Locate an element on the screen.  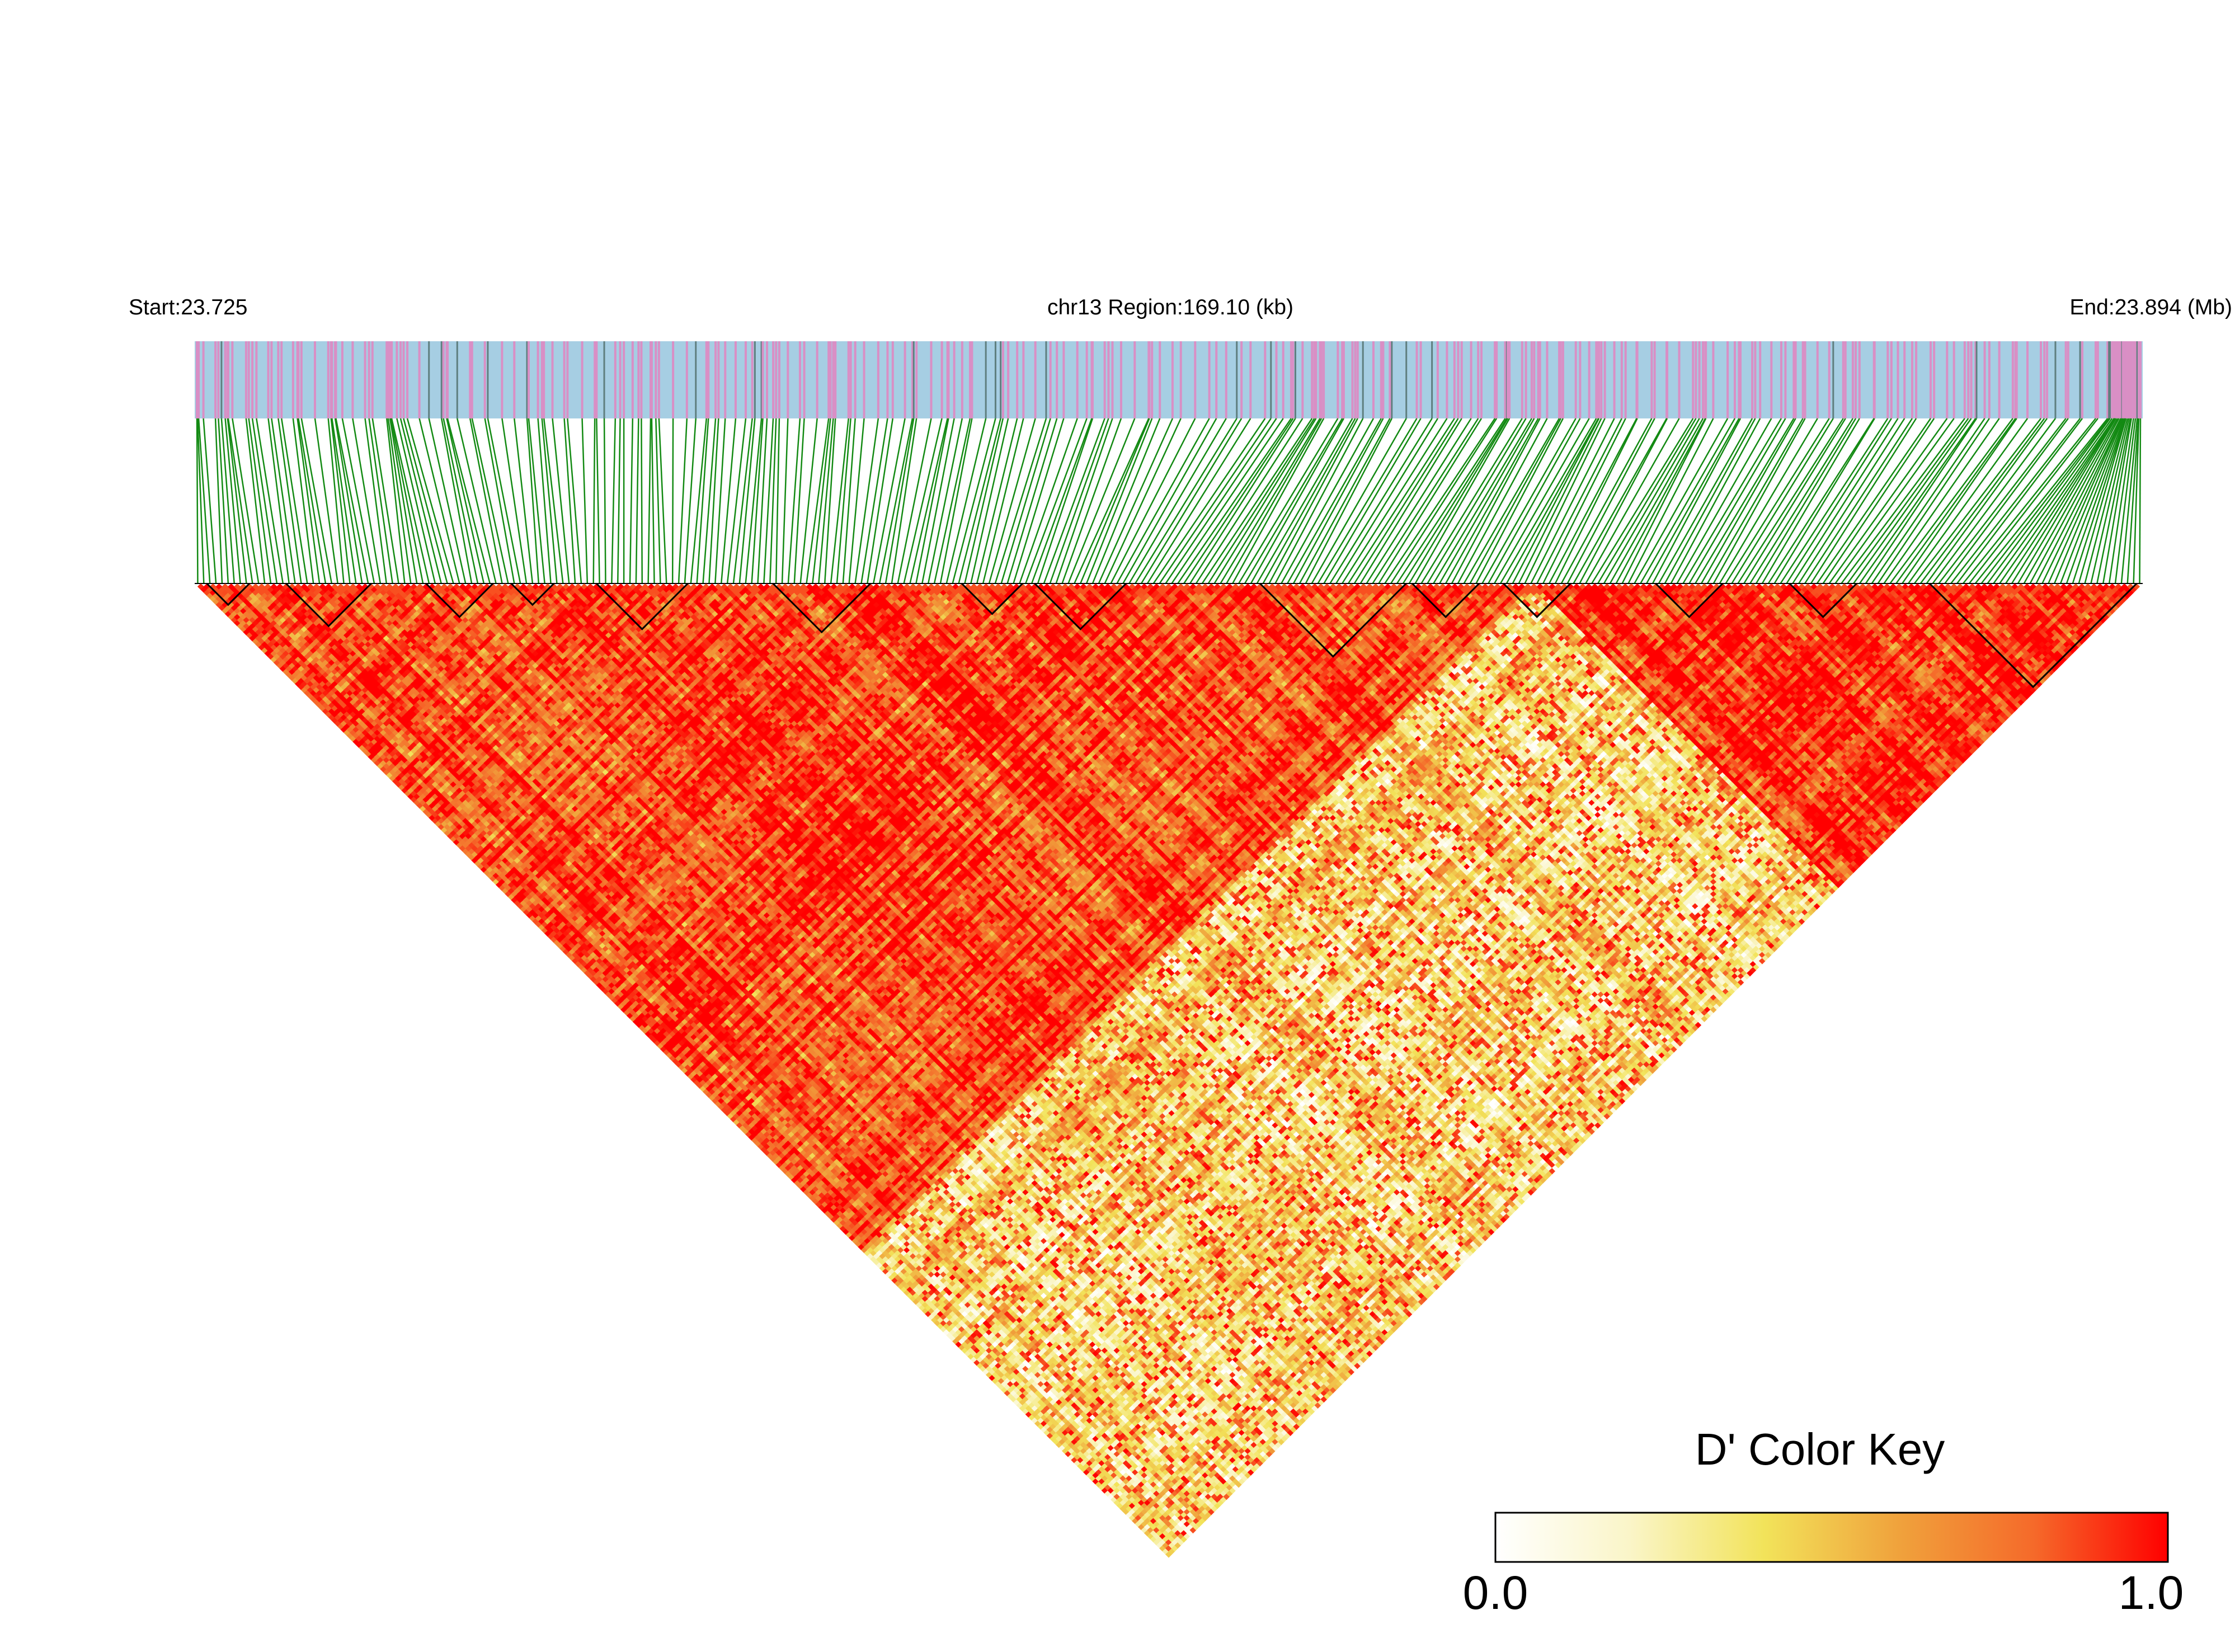
region-end-label: End:23.894 (Mb) is located at coordinates (2150, 307).